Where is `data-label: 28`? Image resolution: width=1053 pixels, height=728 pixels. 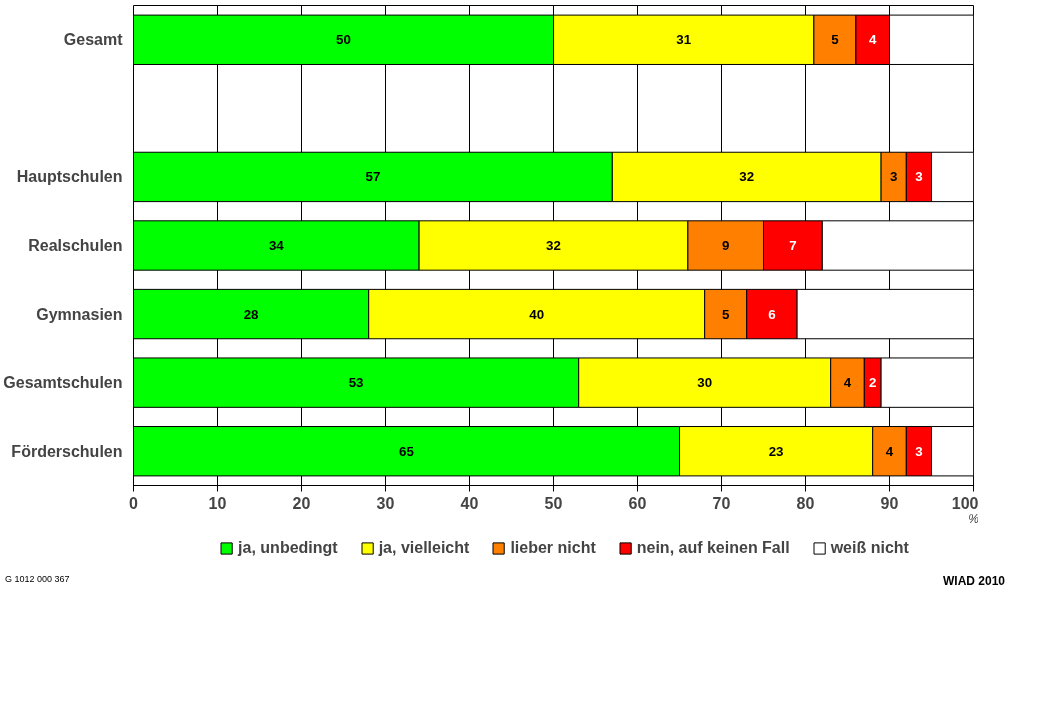 data-label: 28 is located at coordinates (251, 314).